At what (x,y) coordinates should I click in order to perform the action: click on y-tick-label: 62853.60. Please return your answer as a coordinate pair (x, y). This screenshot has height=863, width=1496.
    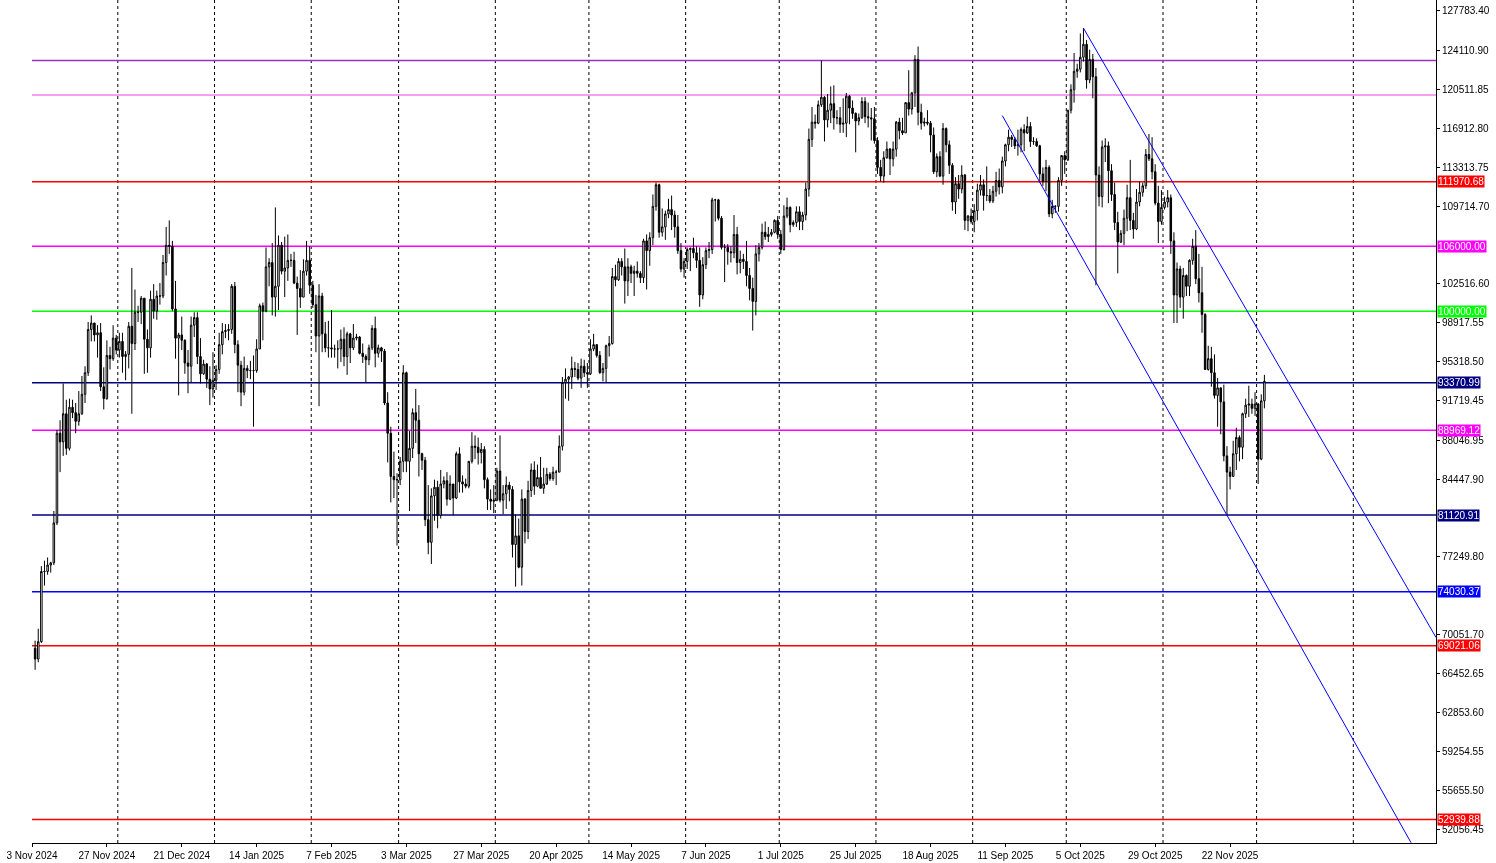
    Looking at the image, I should click on (1463, 712).